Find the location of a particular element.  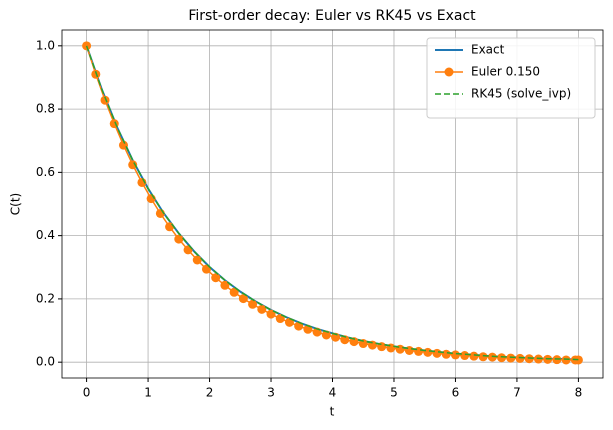

x-tick-label: 8 is located at coordinates (579, 393).